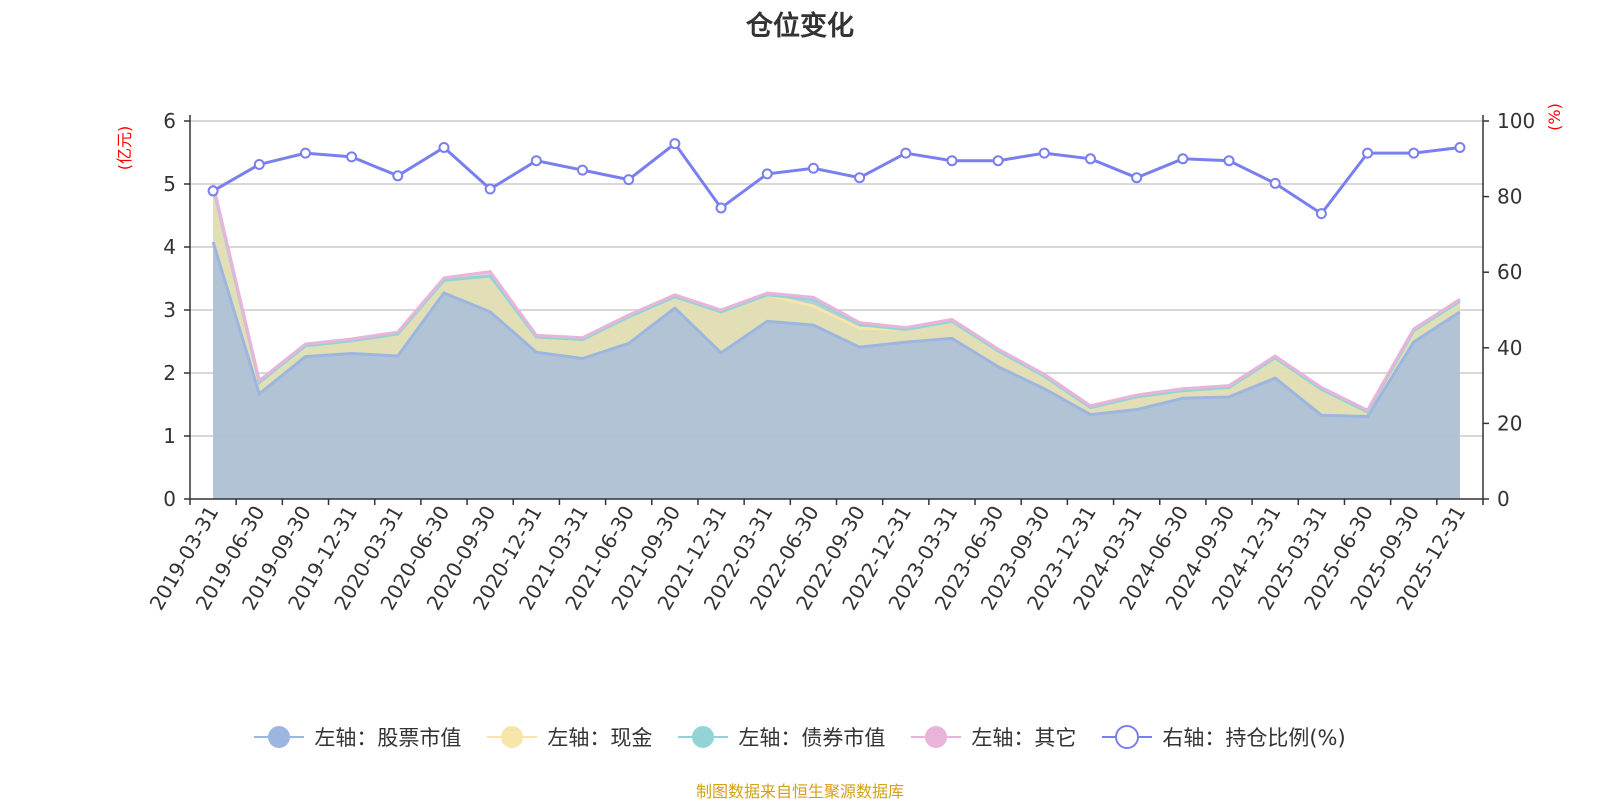 The height and width of the screenshot is (802, 1600). I want to click on legend-label: 左轴：债券市值, so click(812, 738).